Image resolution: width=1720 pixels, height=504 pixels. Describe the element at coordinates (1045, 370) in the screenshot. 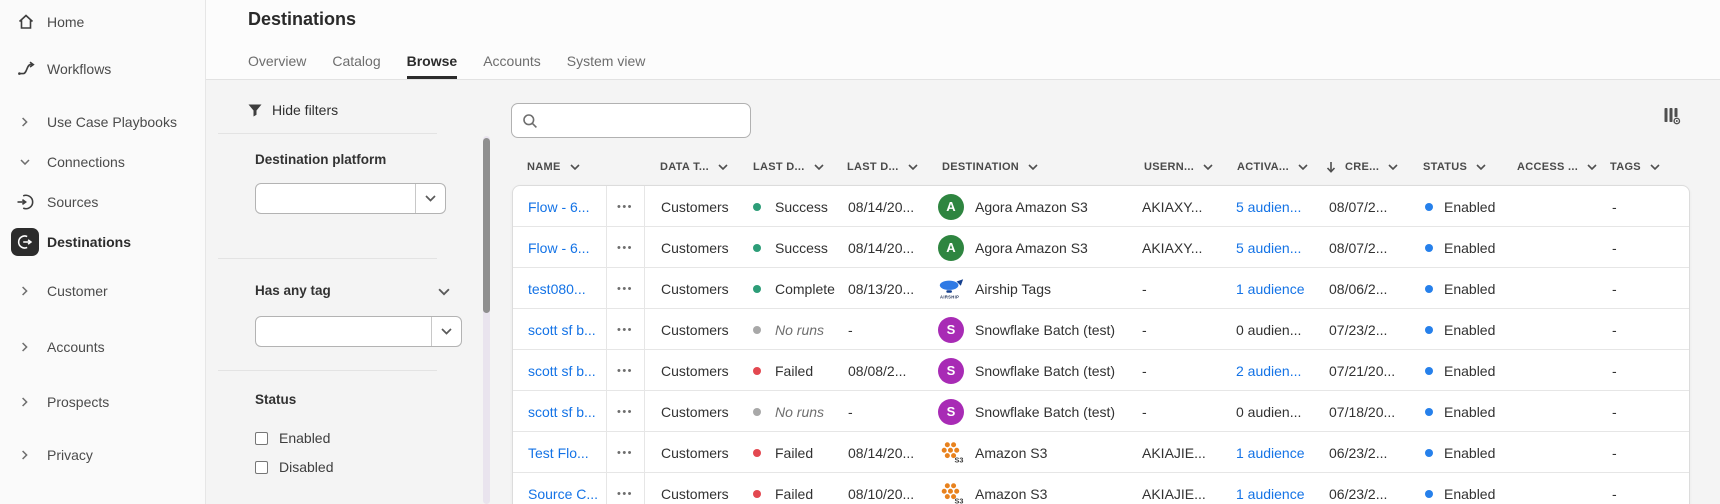

I see `destination-label: Snowflake Batch (test)` at that location.